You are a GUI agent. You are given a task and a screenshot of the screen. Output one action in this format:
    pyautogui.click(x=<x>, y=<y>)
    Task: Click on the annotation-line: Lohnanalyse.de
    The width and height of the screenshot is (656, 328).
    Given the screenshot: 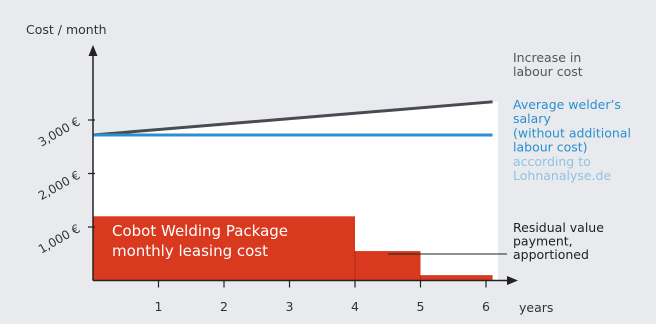 What is the action you would take?
    pyautogui.click(x=562, y=175)
    